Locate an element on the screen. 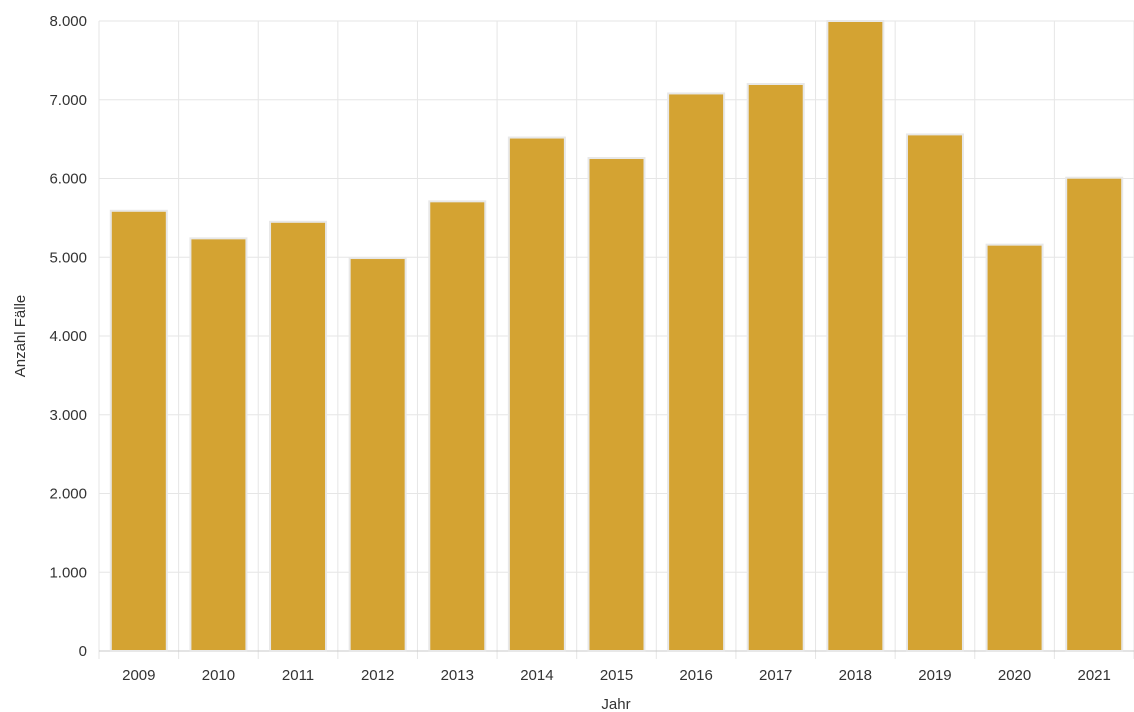 The width and height of the screenshot is (1134, 712). x-tick-label: 2010 is located at coordinates (218, 675).